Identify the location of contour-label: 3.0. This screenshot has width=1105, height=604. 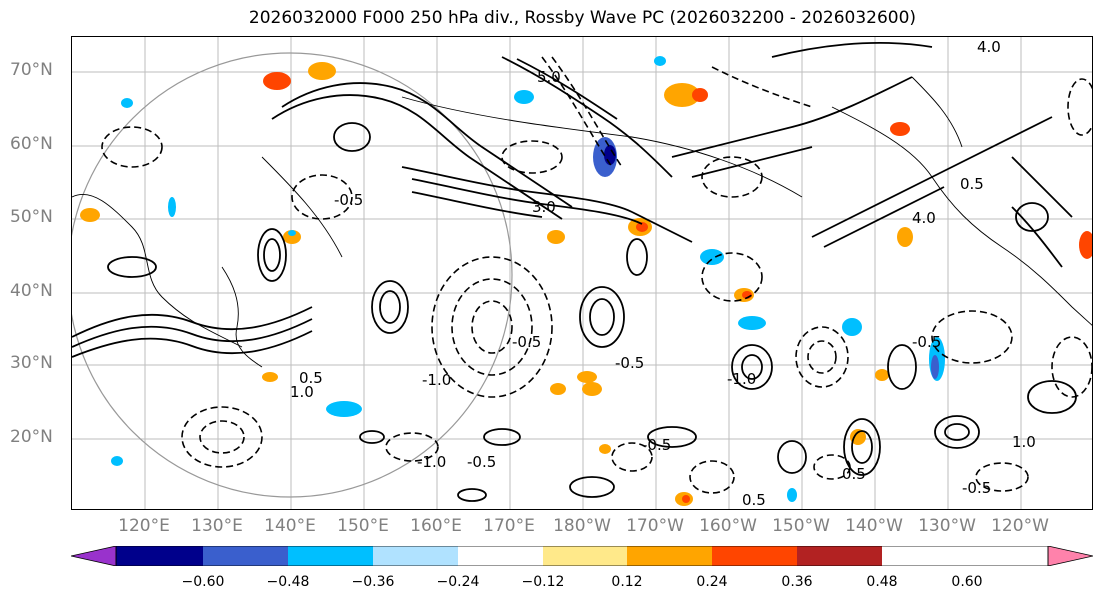
(544, 207).